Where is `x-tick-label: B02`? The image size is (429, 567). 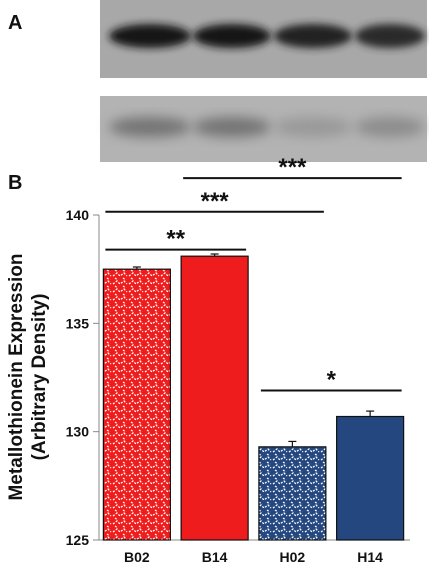
x-tick-label: B02 is located at coordinates (137, 557).